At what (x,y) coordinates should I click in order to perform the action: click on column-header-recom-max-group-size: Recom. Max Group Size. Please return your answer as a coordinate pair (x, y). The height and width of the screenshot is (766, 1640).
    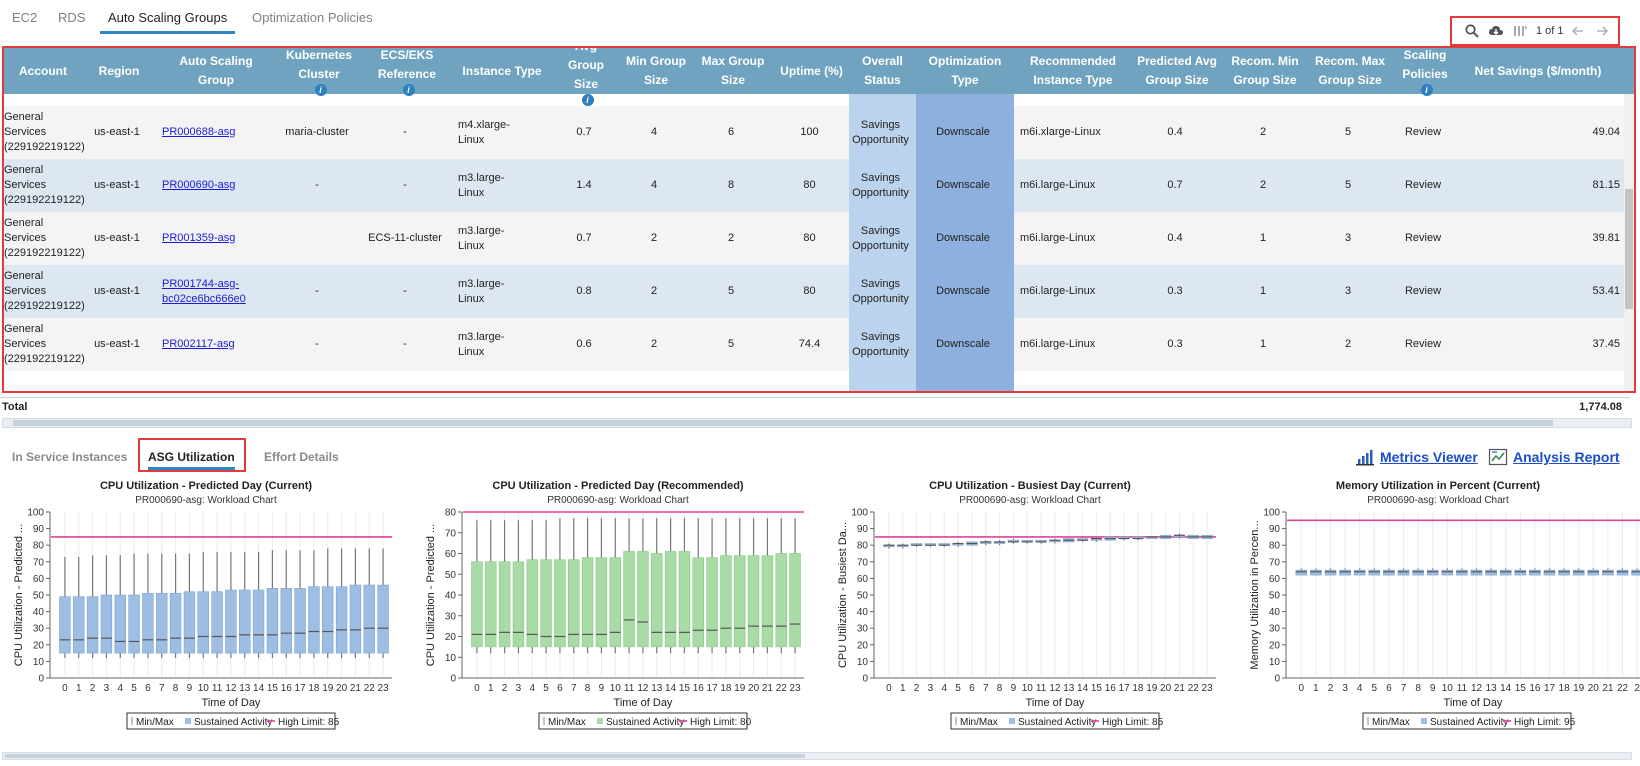
    Looking at the image, I should click on (1350, 71).